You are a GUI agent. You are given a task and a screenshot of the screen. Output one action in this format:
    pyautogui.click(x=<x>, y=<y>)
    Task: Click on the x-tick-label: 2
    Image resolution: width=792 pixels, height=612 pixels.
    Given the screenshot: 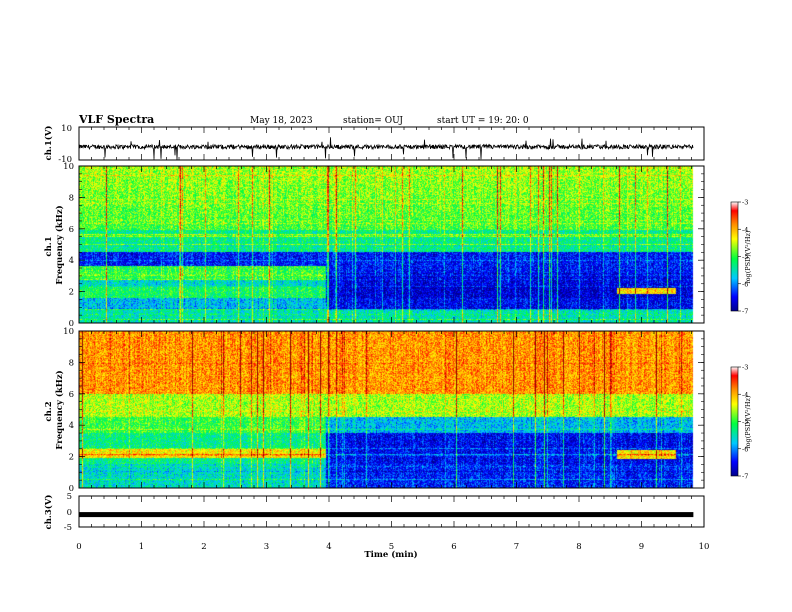 What is the action you would take?
    pyautogui.click(x=203, y=547)
    